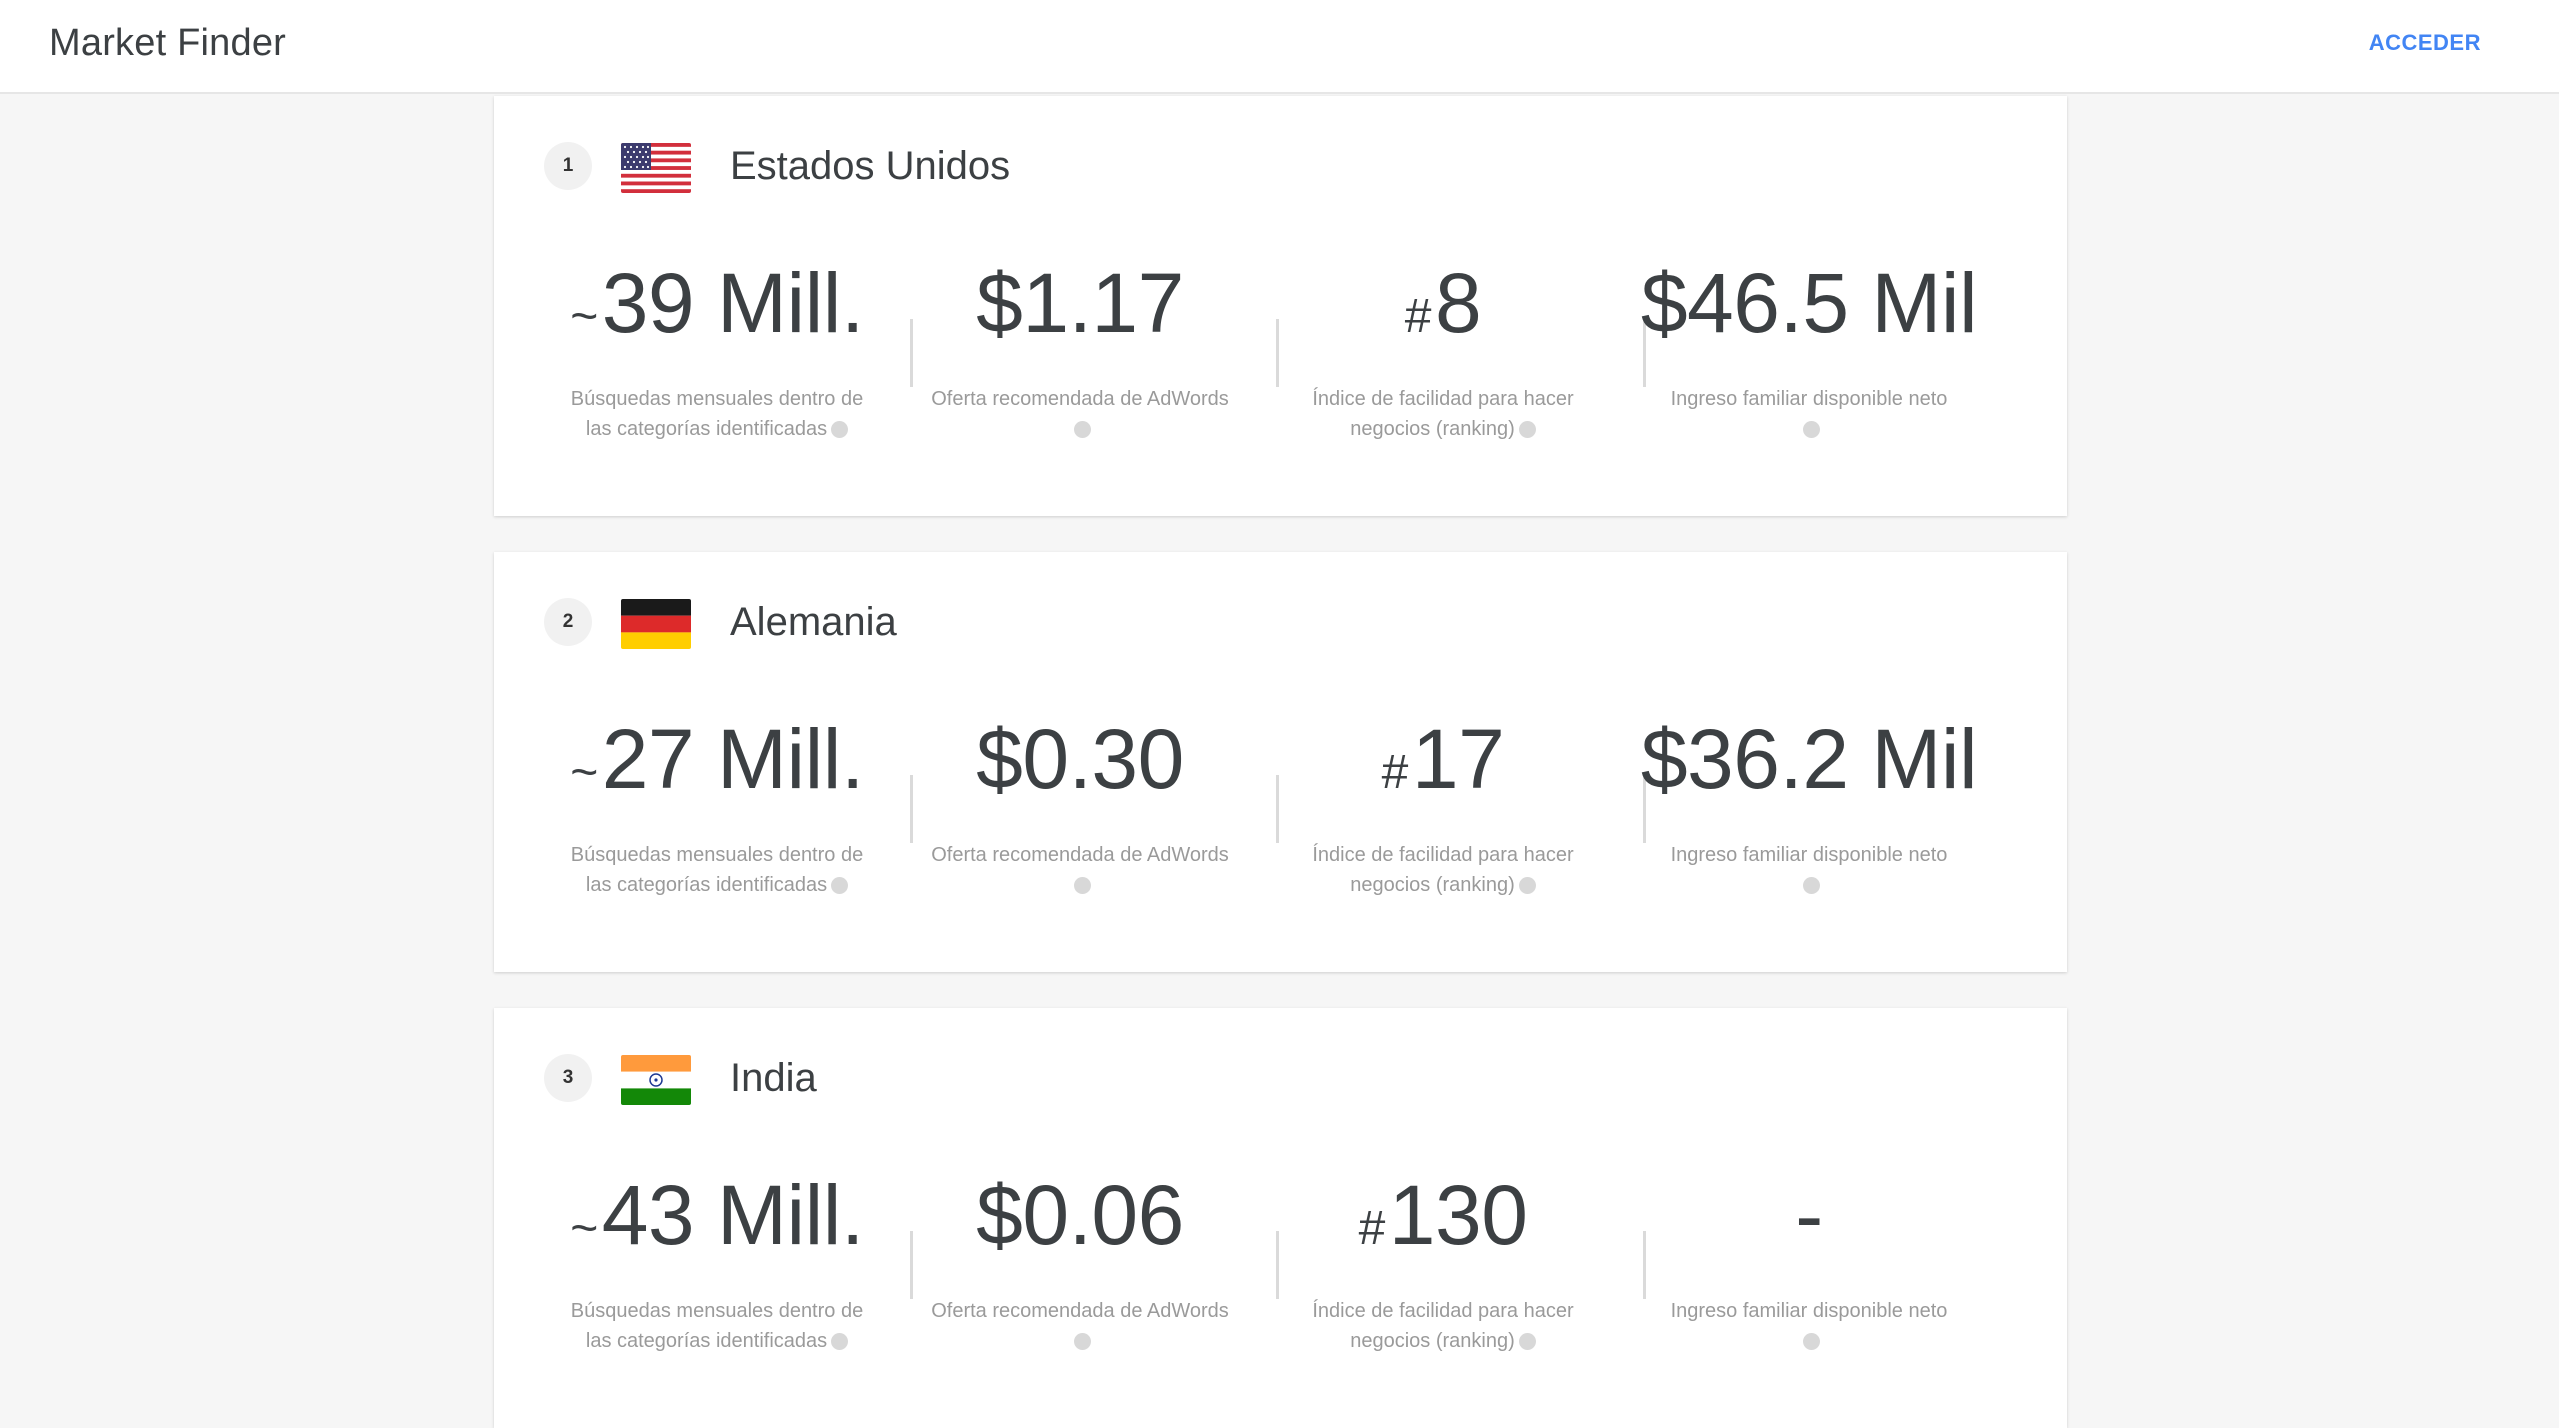 This screenshot has height=1428, width=2559. I want to click on country-name: Estados Unidos, so click(870, 166).